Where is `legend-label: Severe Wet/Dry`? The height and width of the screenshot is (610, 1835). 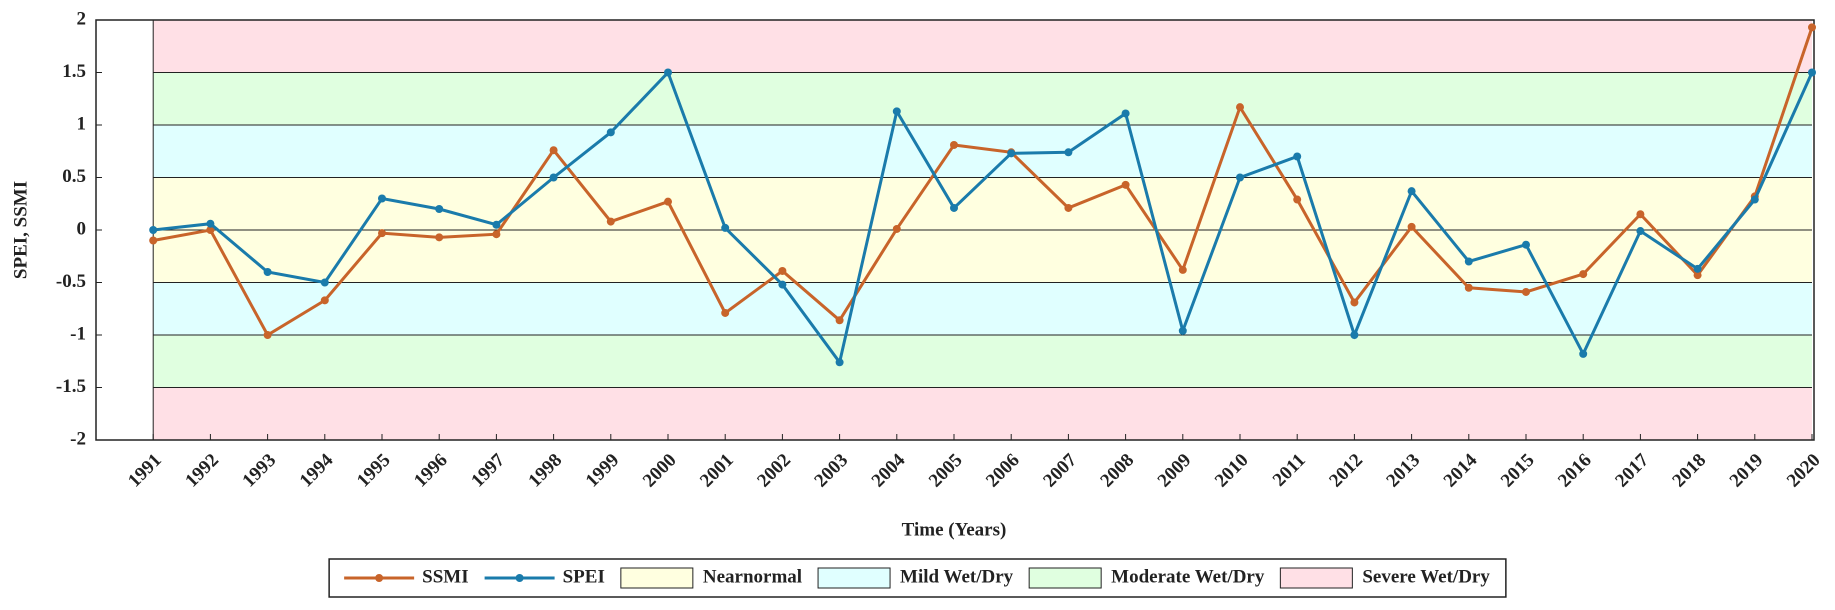 legend-label: Severe Wet/Dry is located at coordinates (1426, 576).